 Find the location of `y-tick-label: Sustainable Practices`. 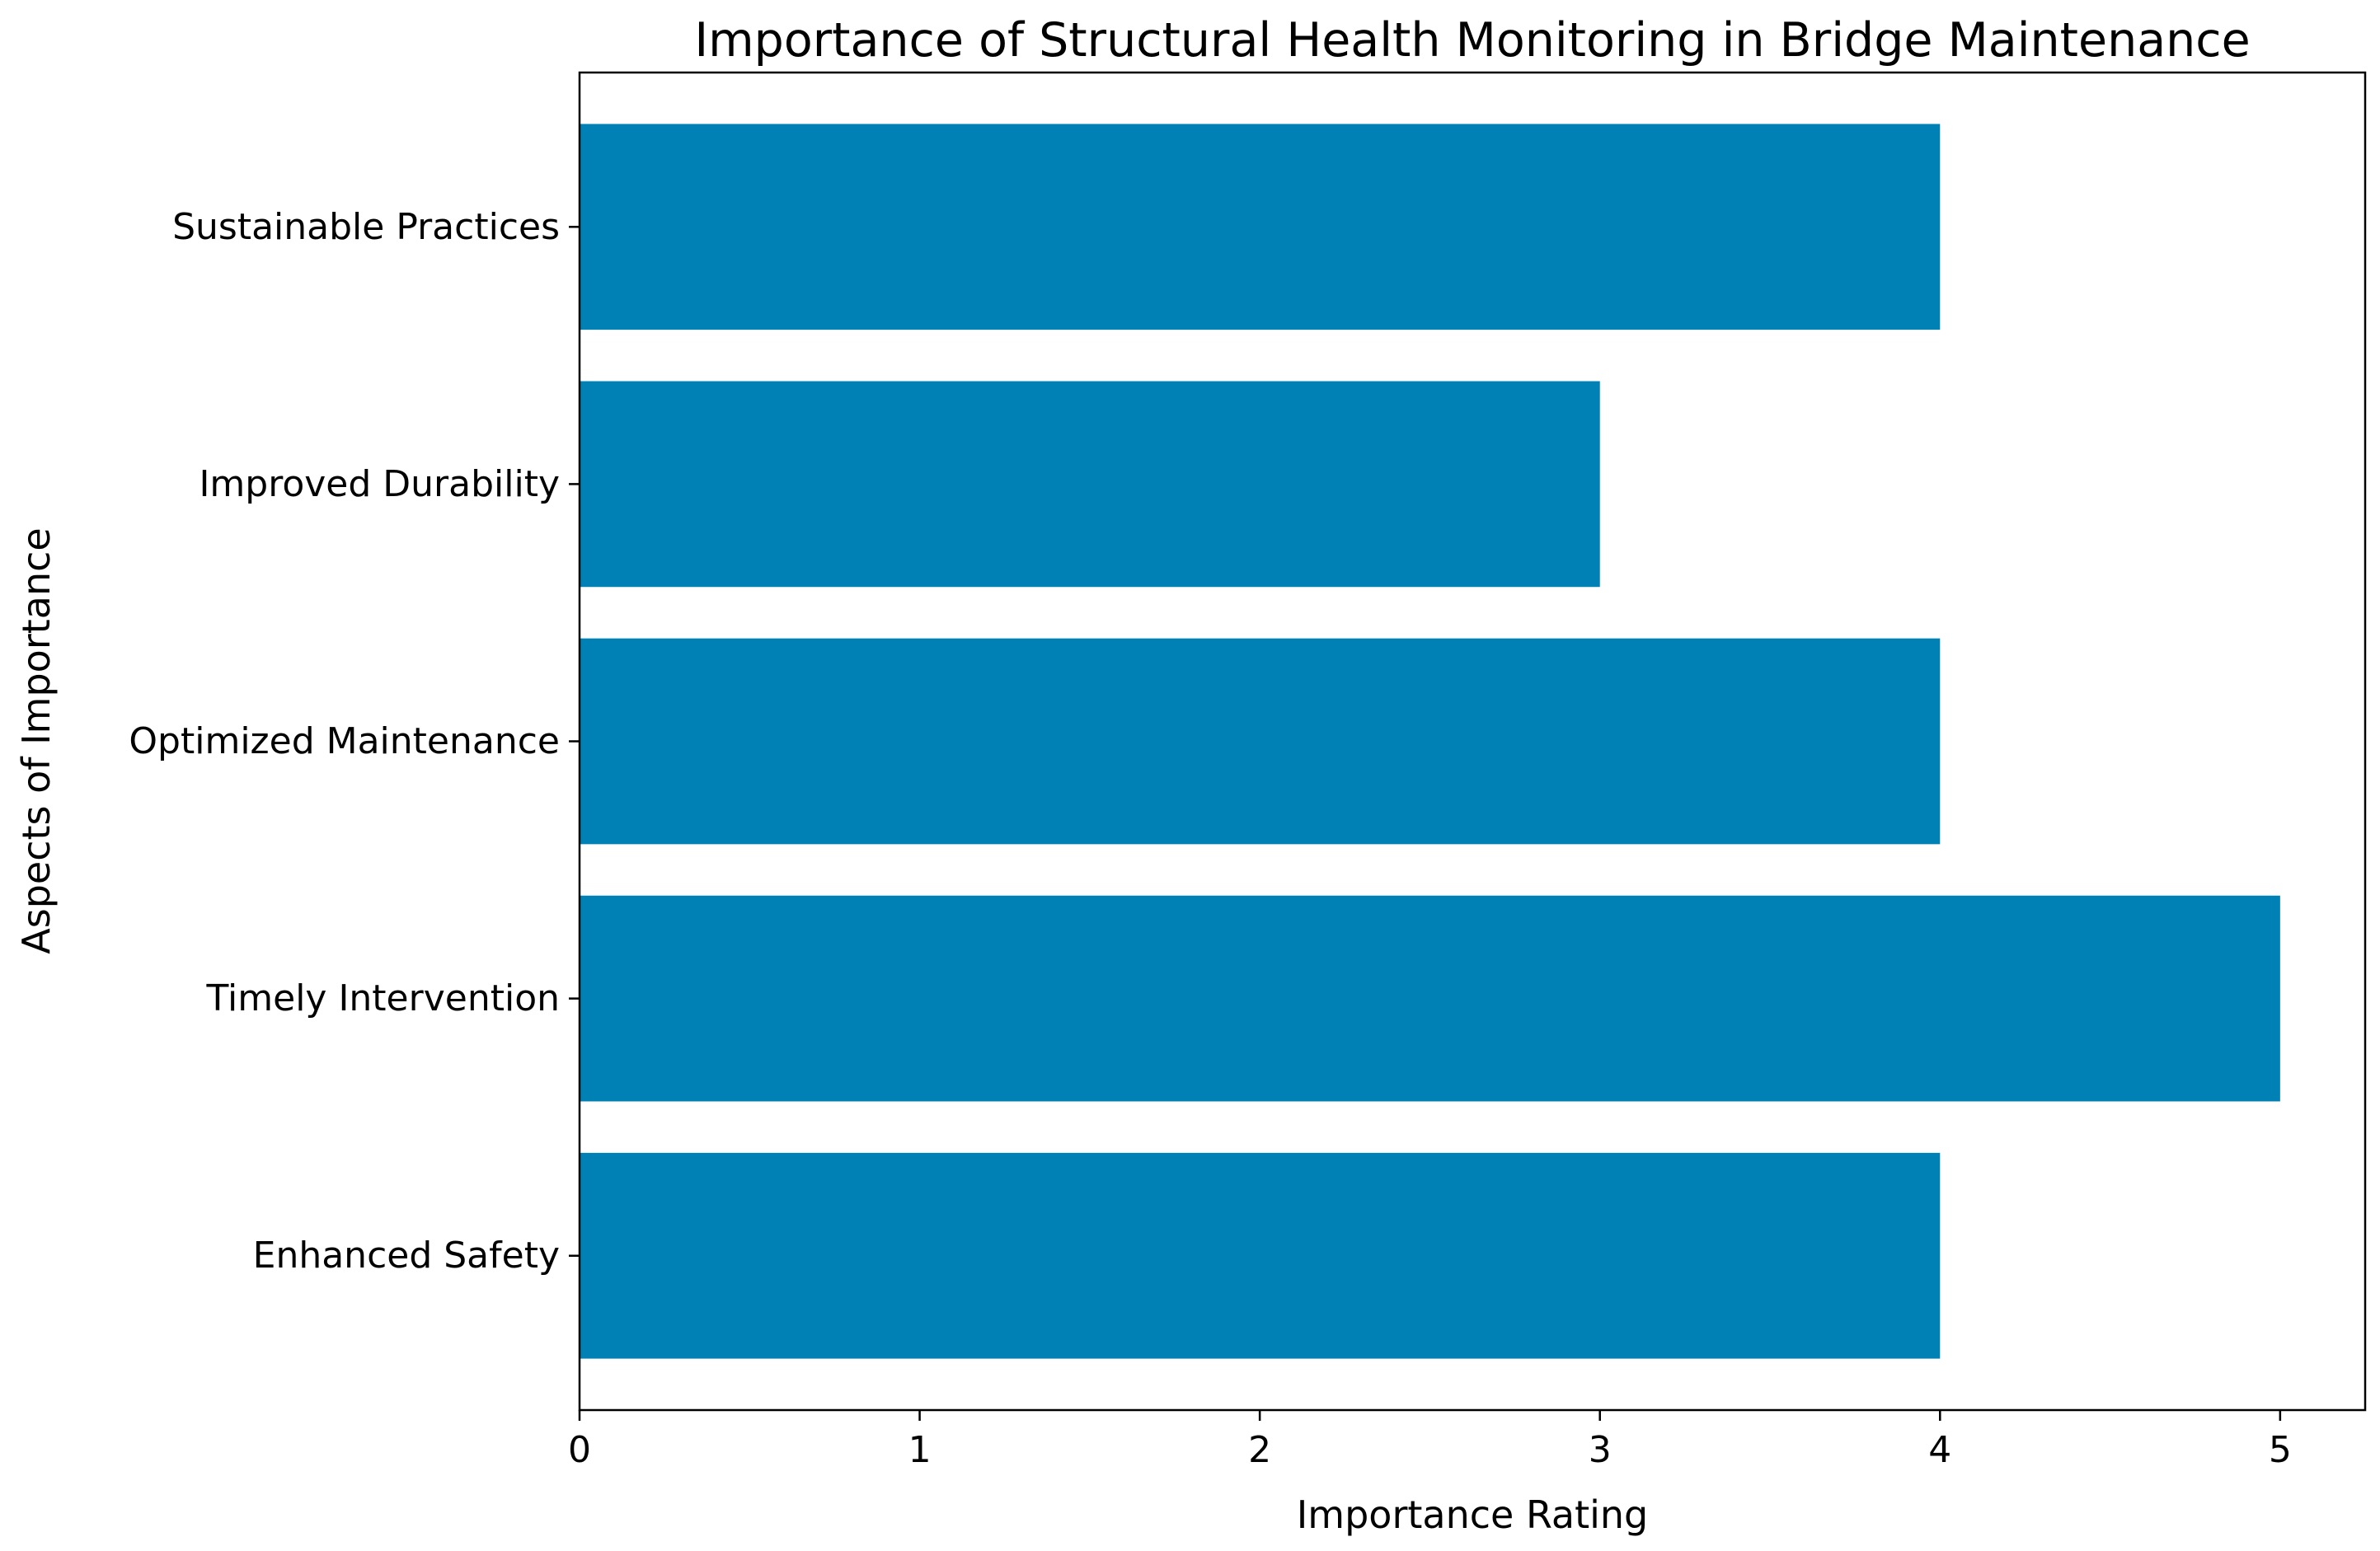

y-tick-label: Sustainable Practices is located at coordinates (366, 227).